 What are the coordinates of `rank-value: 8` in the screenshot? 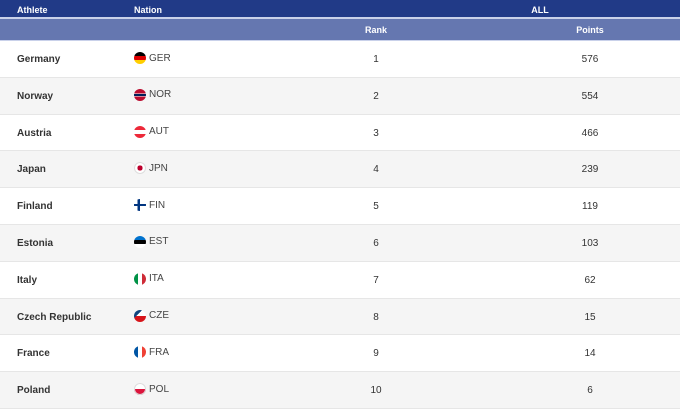 It's located at (376, 317).